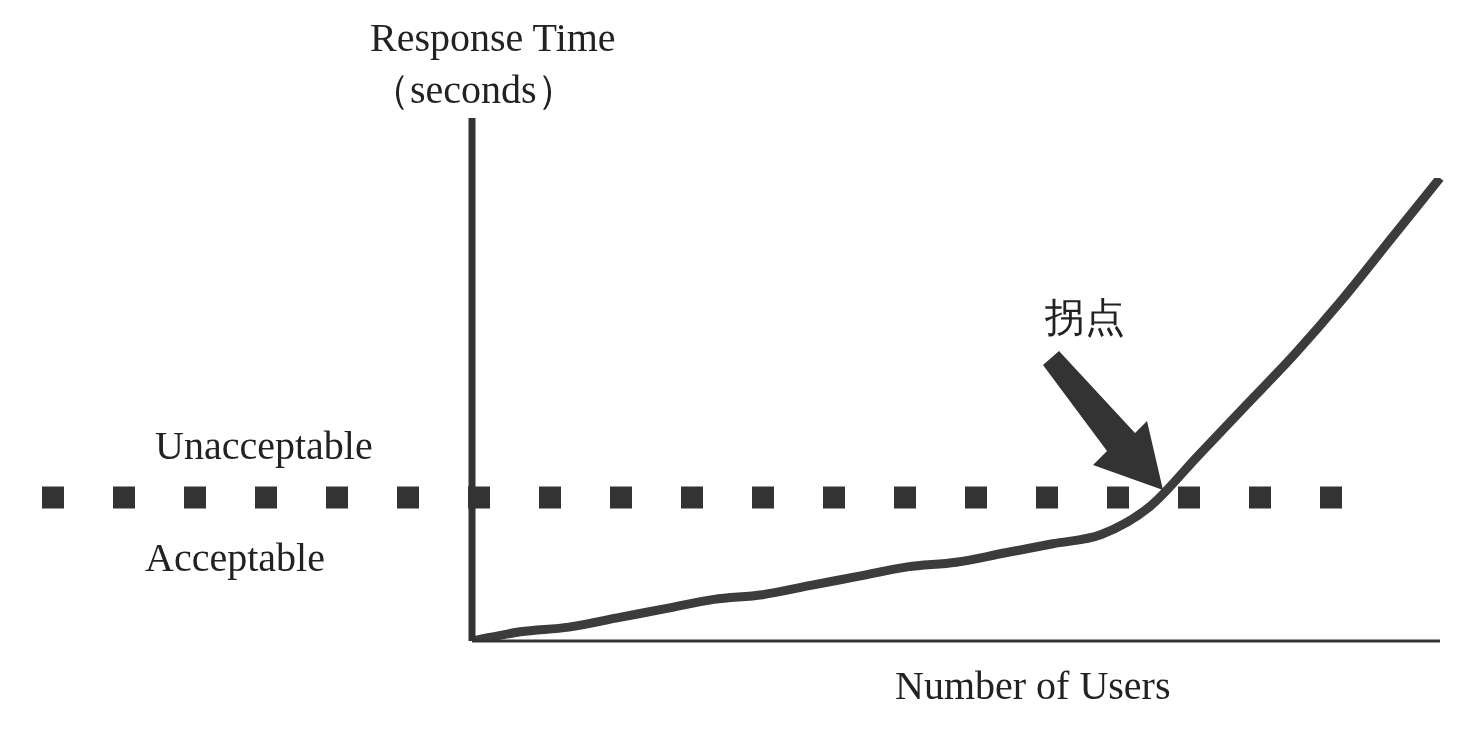 This screenshot has width=1463, height=733. I want to click on annotation: 拐点, so click(1085, 318).